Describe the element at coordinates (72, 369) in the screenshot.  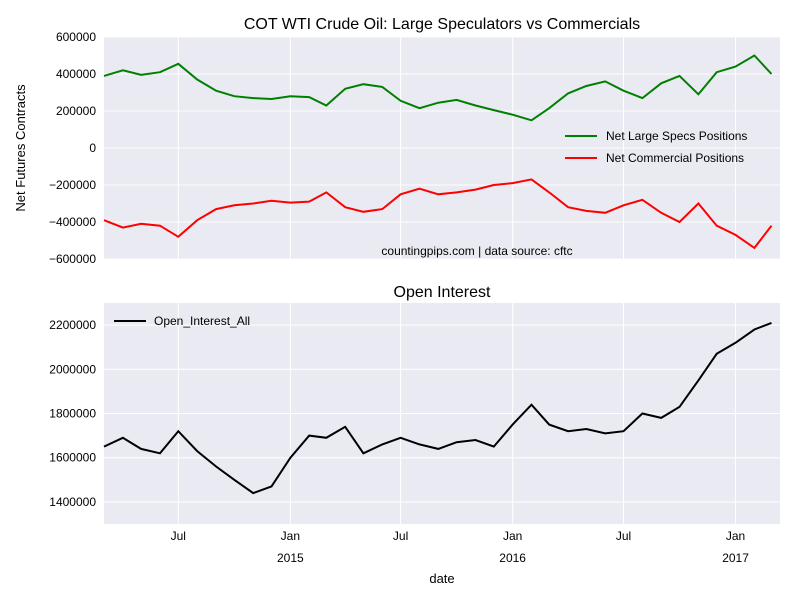
I see `bottom-y-tick-label: 2000000` at that location.